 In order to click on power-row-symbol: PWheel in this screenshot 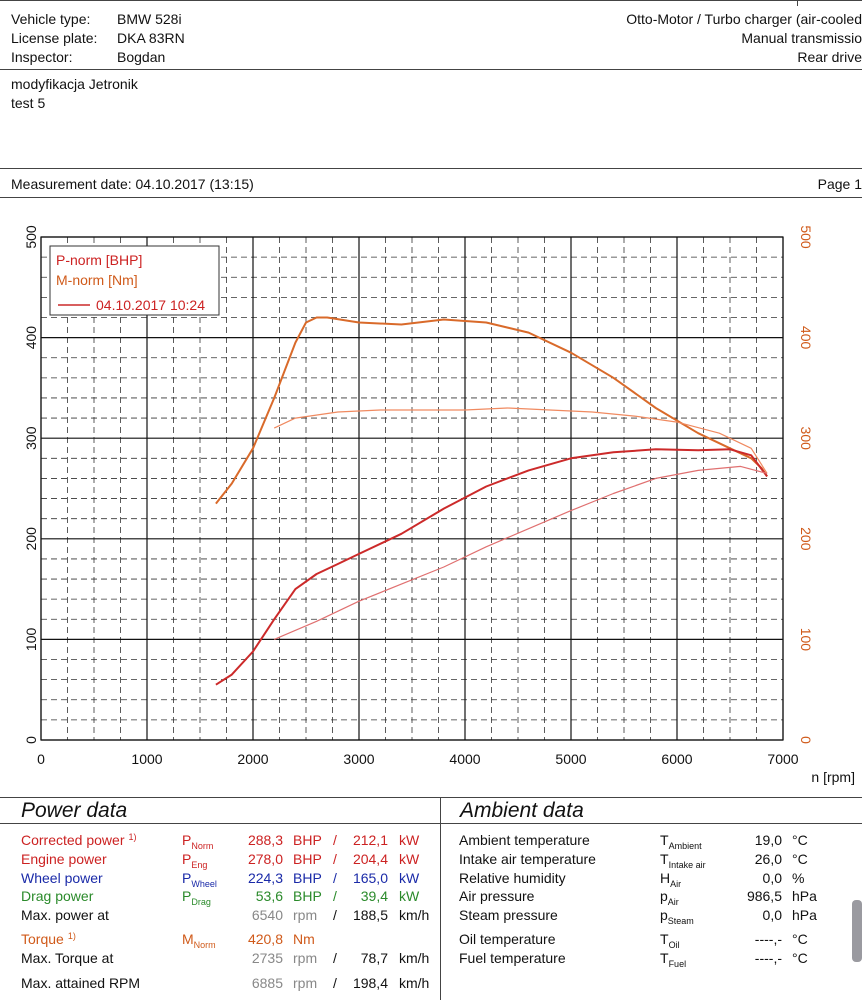, I will do `click(199, 879)`.